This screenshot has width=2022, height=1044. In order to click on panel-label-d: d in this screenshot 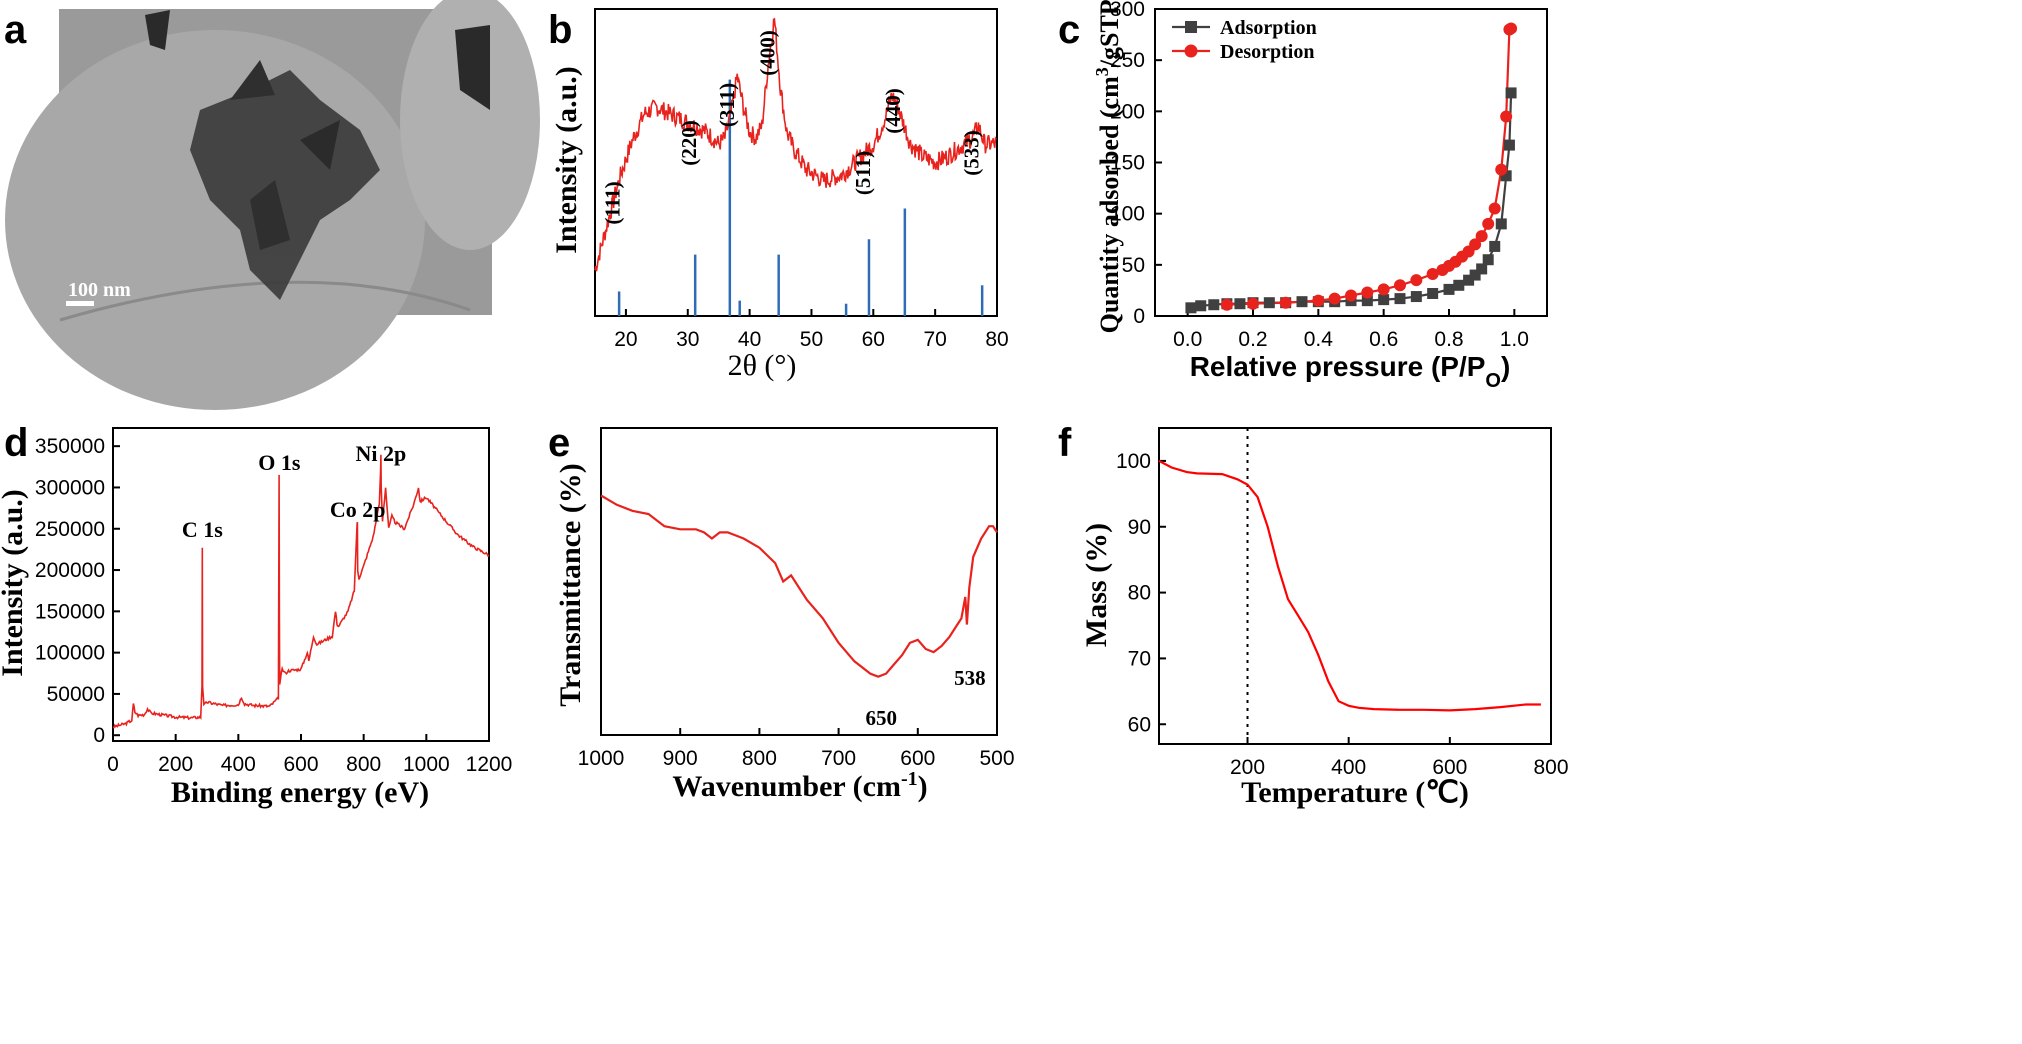, I will do `click(16, 443)`.